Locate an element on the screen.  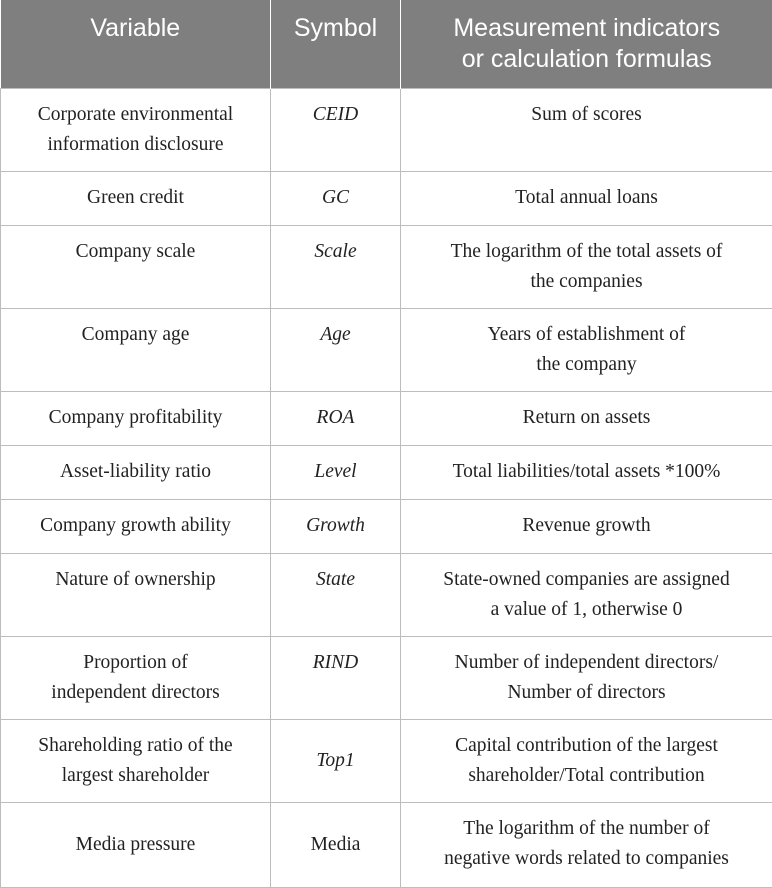
measure-text: Total annual loans is located at coordinates (586, 198).